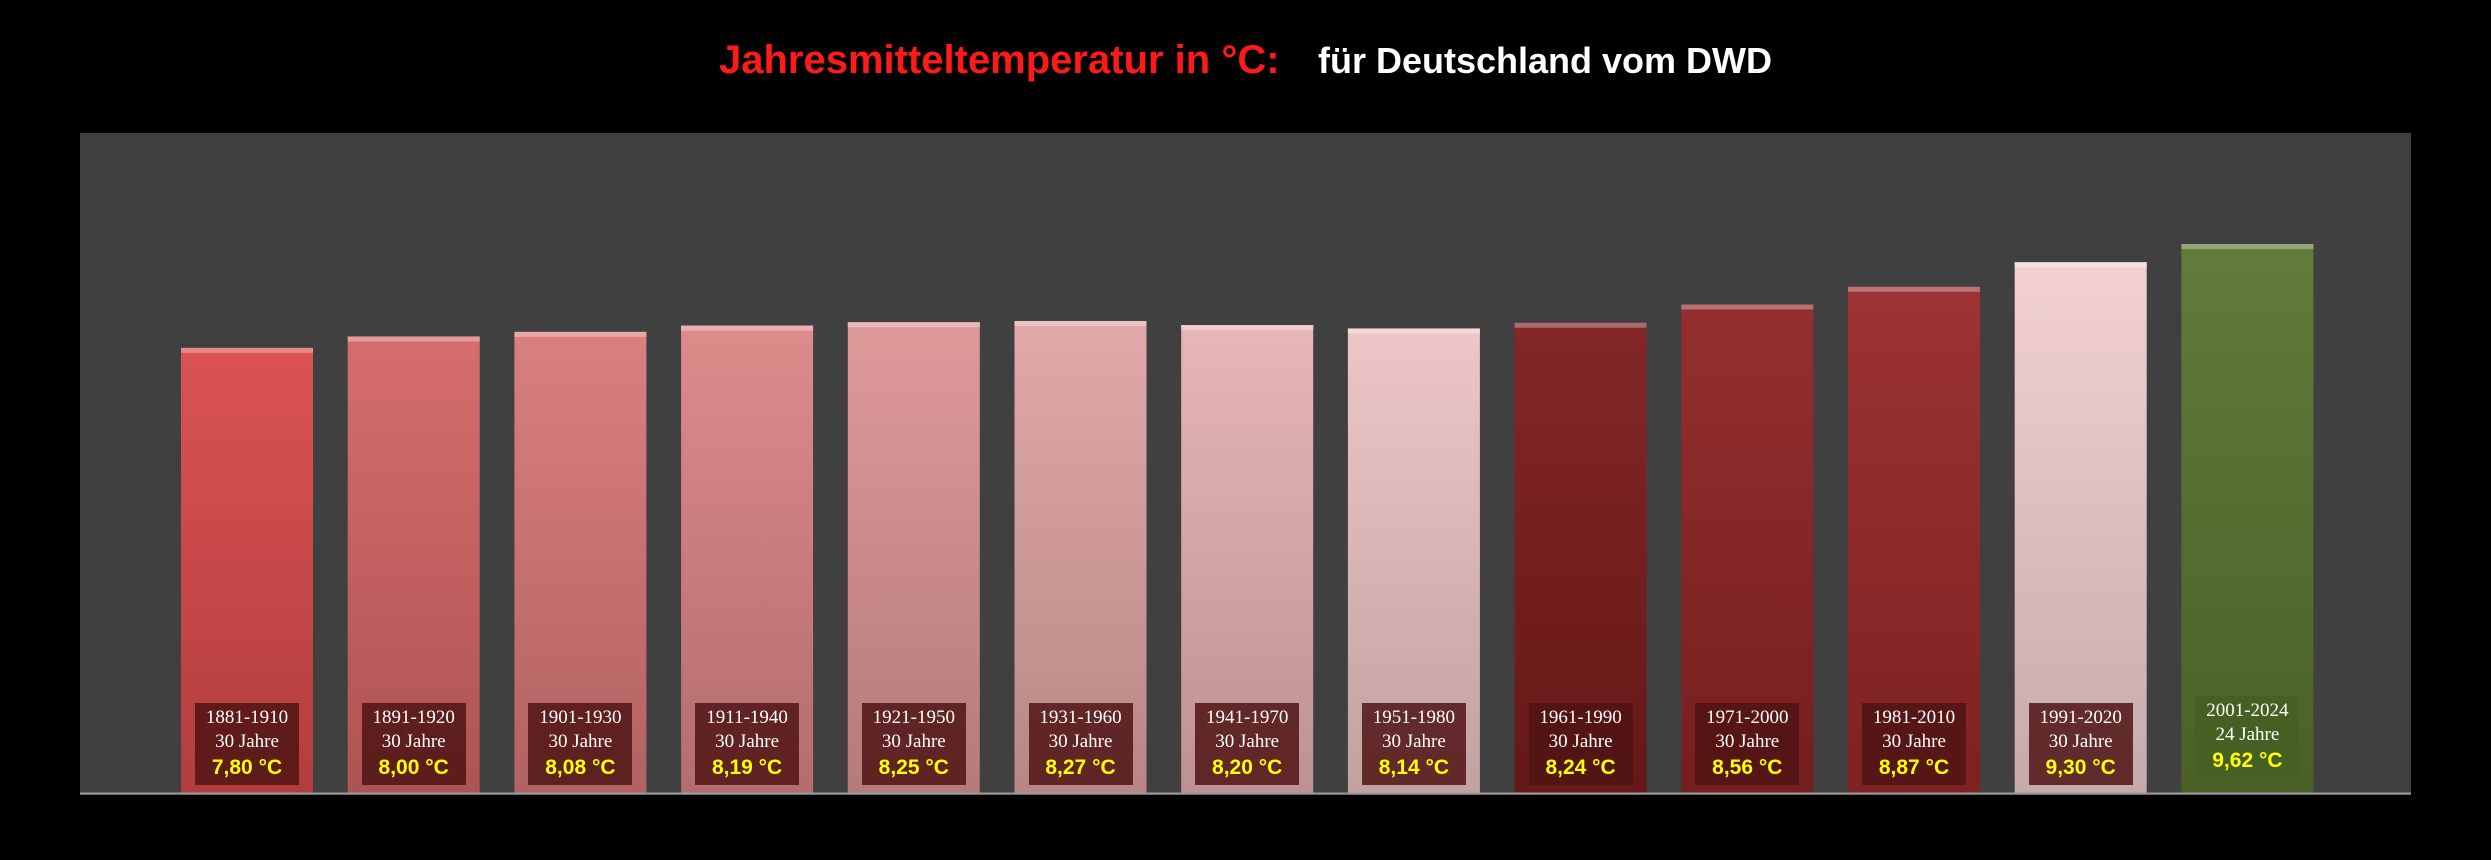  I want to click on value-label: 9,30 °C, so click(2080, 767).